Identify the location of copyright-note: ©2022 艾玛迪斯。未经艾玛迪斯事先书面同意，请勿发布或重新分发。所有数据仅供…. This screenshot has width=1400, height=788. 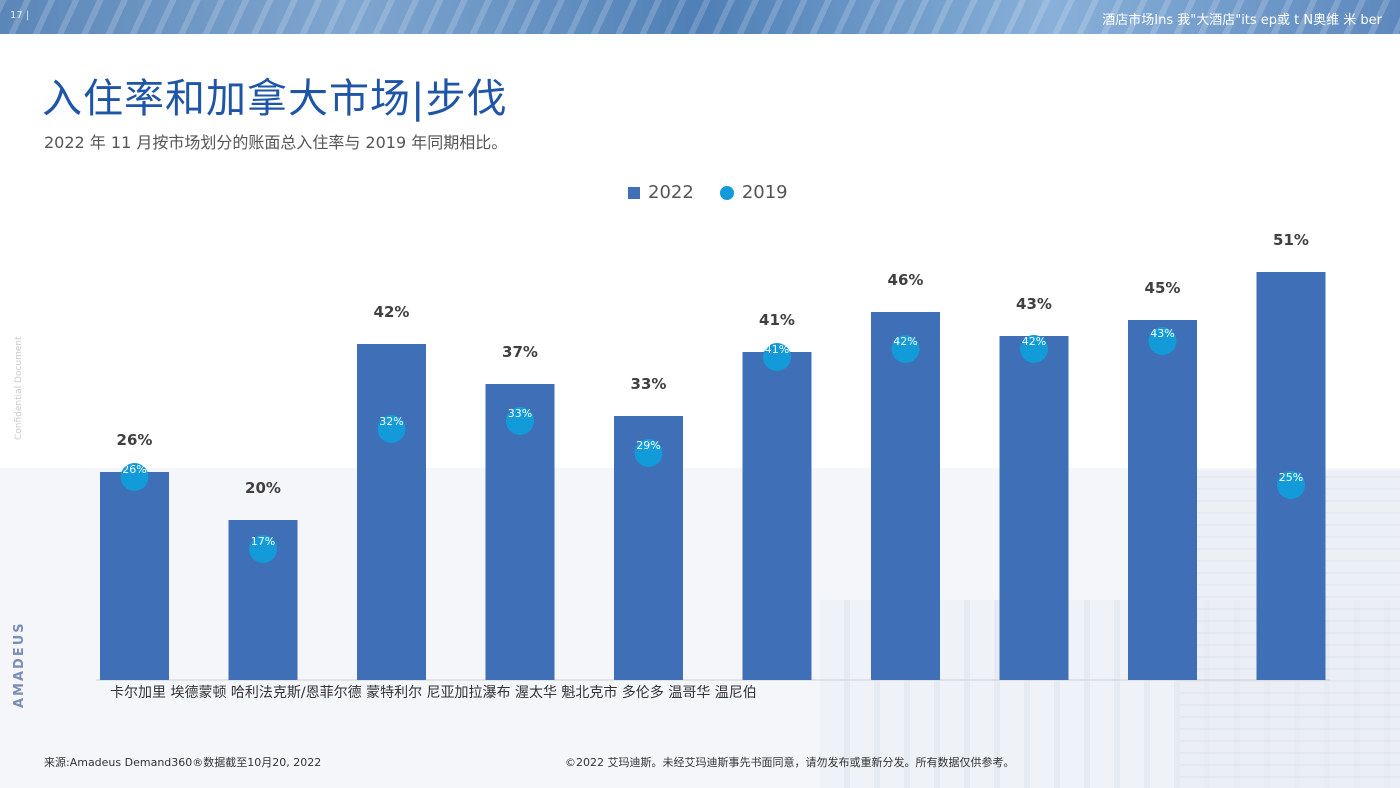
(790, 762).